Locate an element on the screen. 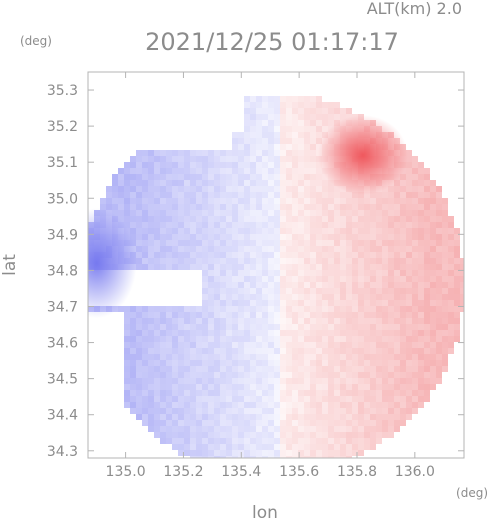 This screenshot has width=491, height=521. y-tick-label: 35.3 is located at coordinates (62, 91).